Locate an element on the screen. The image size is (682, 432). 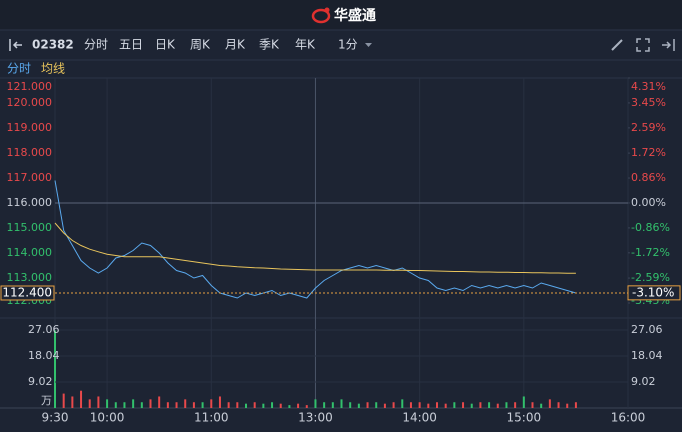
x-tick-label: 10:00 is located at coordinates (107, 418).